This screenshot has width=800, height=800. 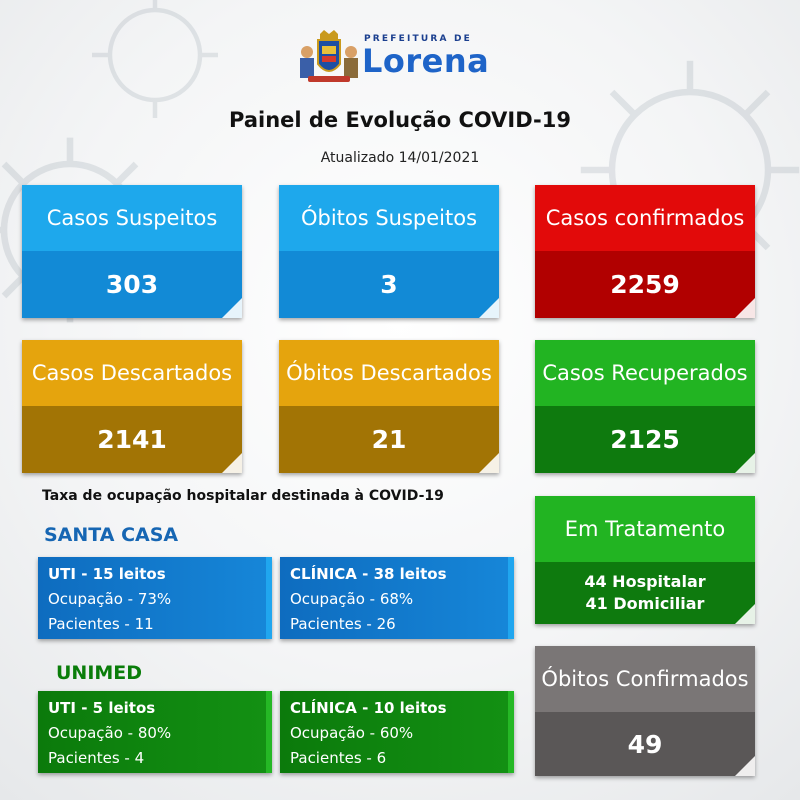 What do you see at coordinates (99, 673) in the screenshot?
I see `hospital-name-unimed: UNIMED` at bounding box center [99, 673].